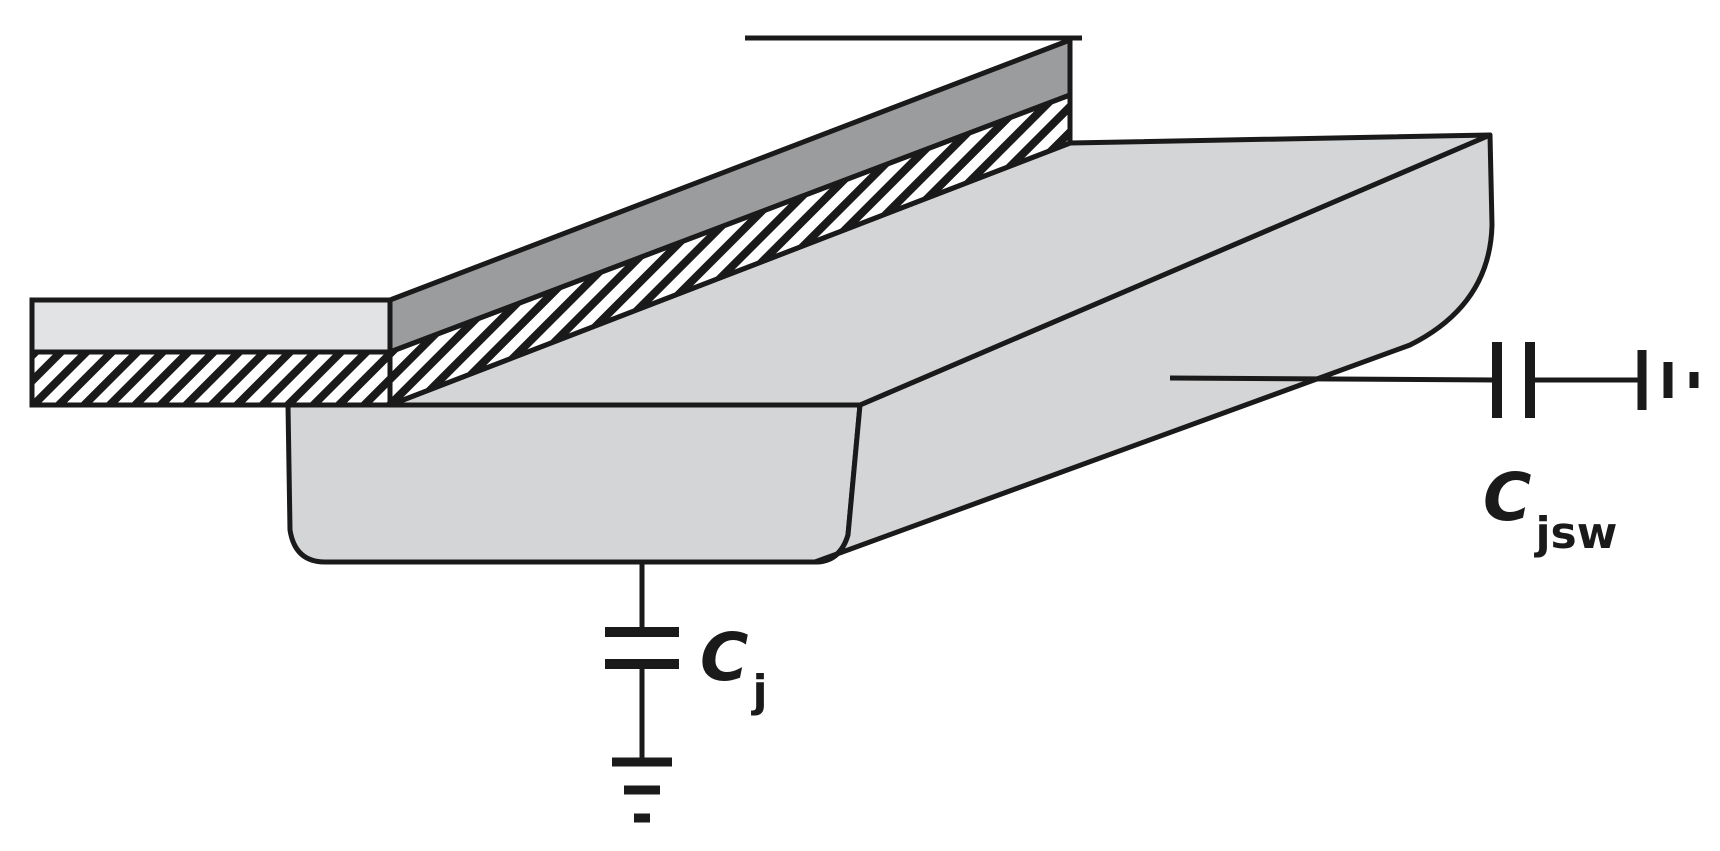  I want to click on bottom-capacitor-circuit, so click(642, 692).